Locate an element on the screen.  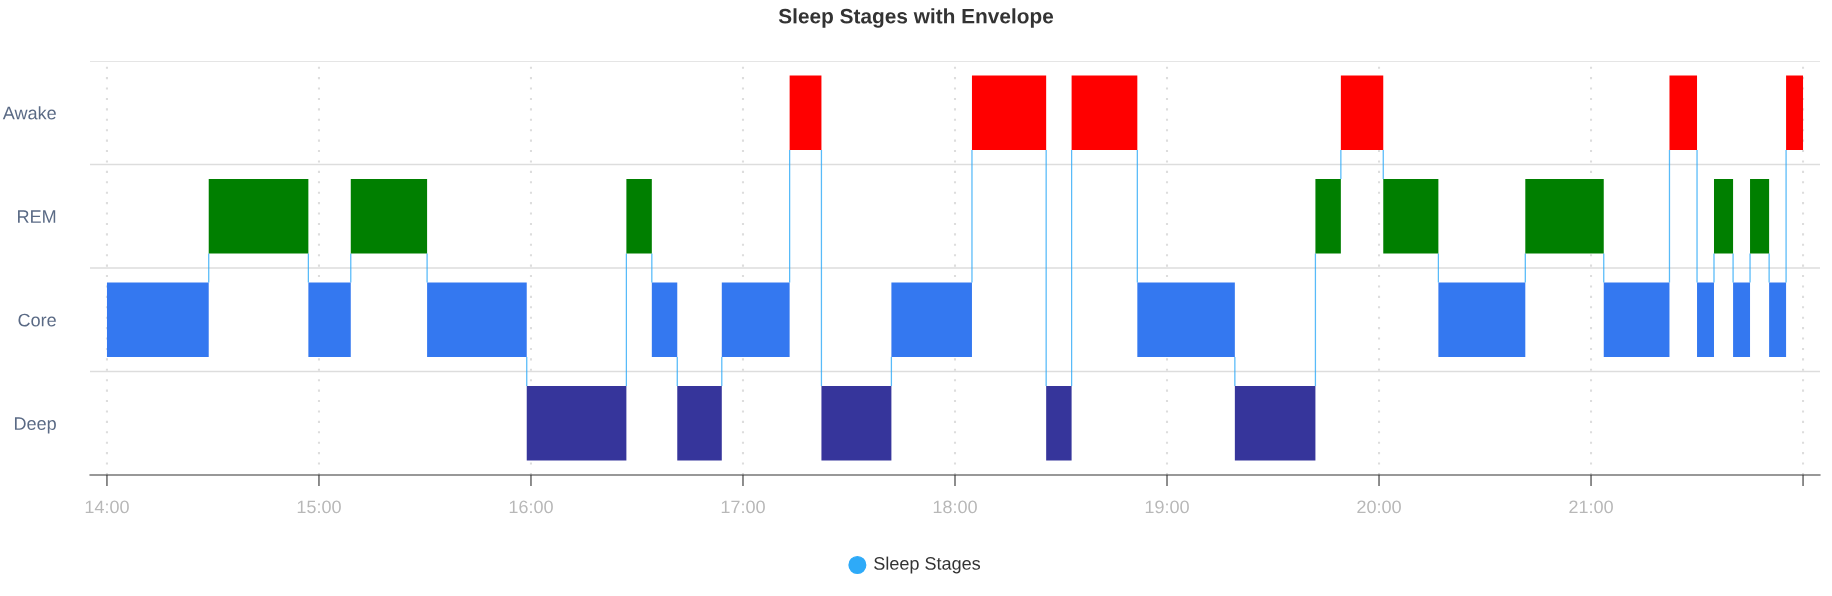
y-tick-label: Deep is located at coordinates (35, 425).